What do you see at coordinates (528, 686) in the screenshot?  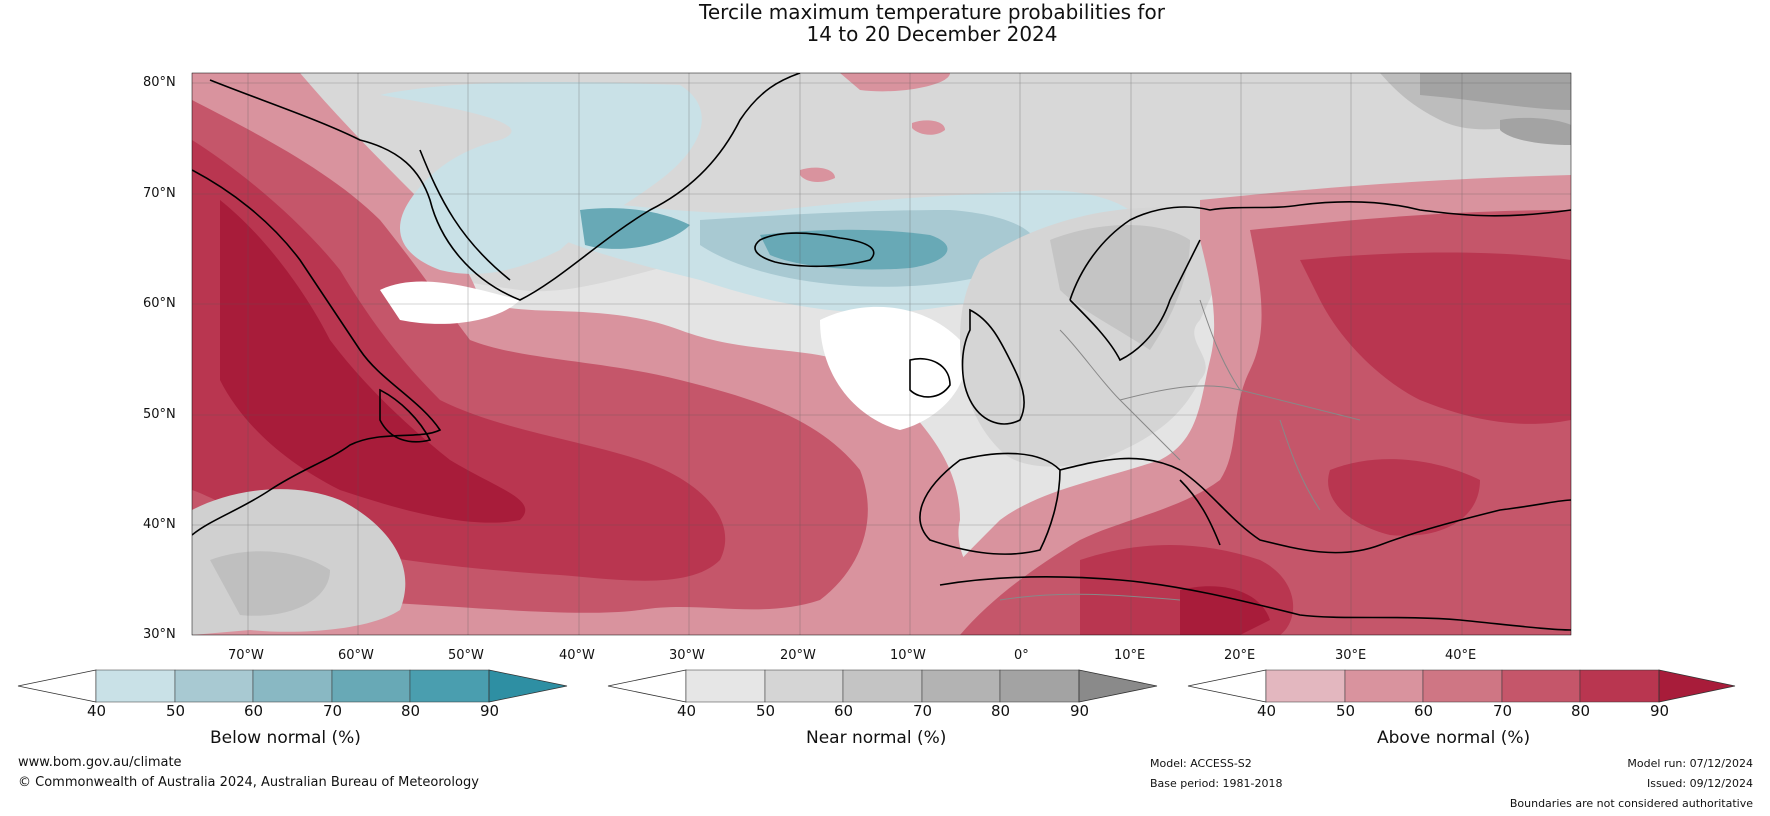 I see `colorbar-below-over` at bounding box center [528, 686].